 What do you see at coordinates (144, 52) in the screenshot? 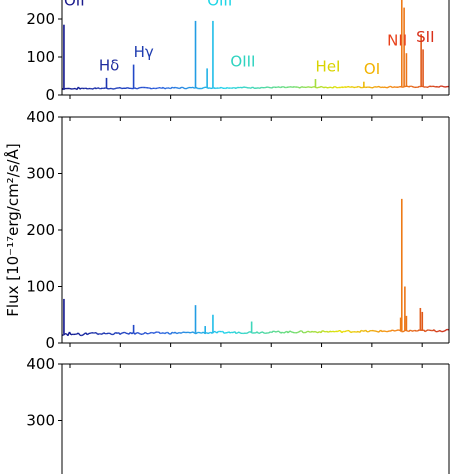
I see `line-annotation: Hγ` at bounding box center [144, 52].